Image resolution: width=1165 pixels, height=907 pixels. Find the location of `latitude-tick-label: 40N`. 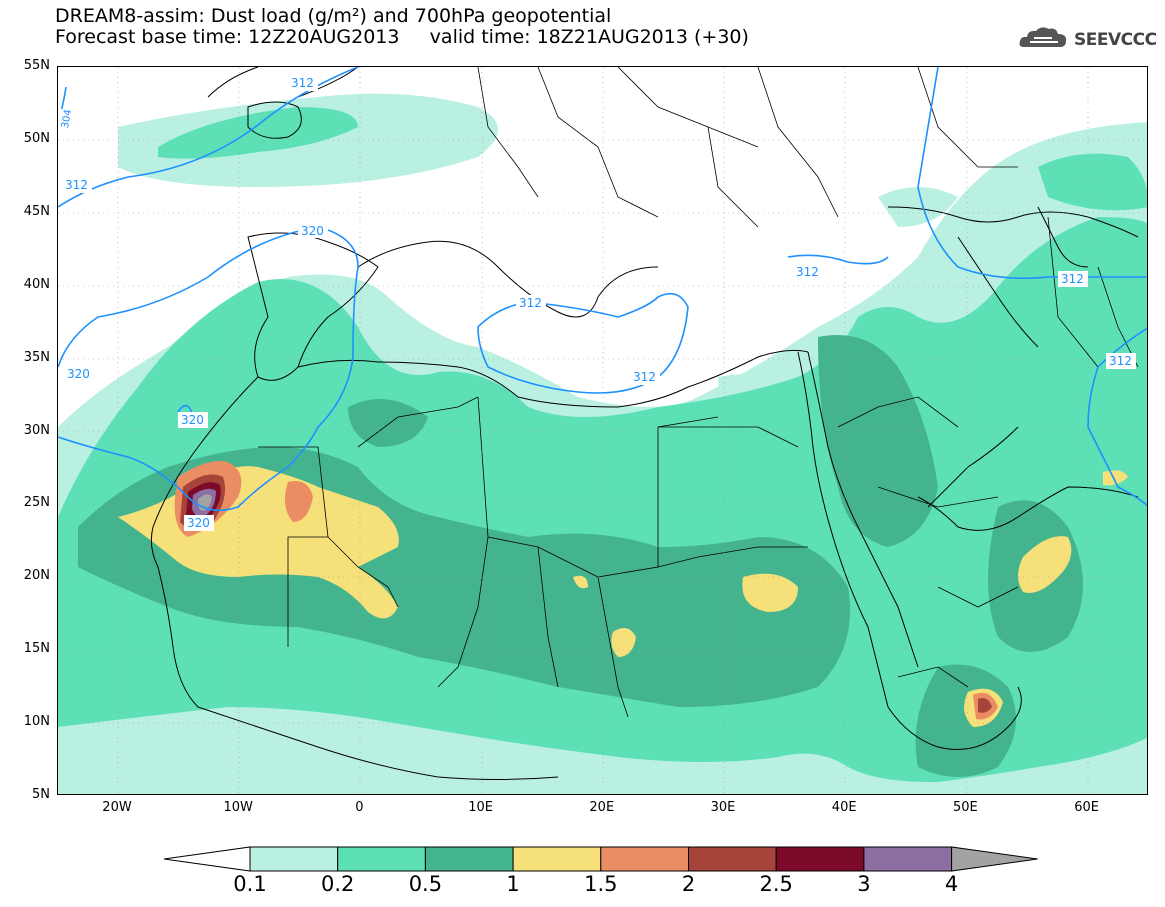

latitude-tick-label: 40N is located at coordinates (36, 284).